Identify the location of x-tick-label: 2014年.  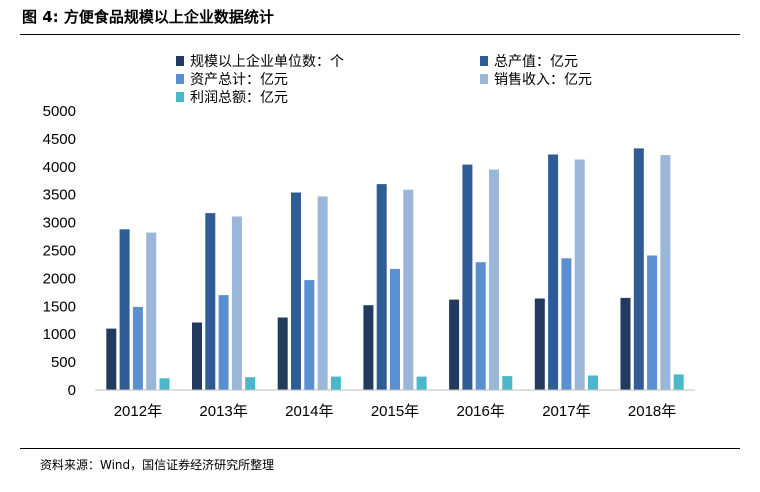
(309, 411).